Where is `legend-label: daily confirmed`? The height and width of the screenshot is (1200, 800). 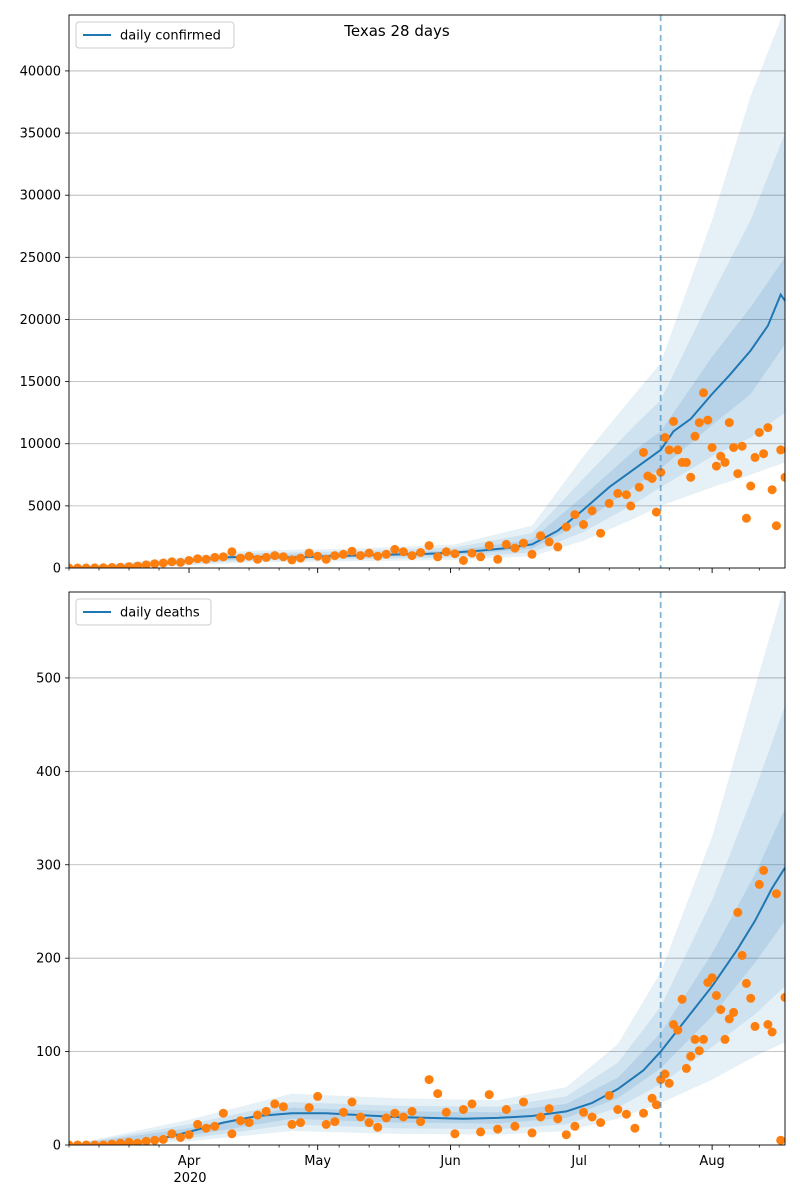 legend-label: daily confirmed is located at coordinates (170, 36).